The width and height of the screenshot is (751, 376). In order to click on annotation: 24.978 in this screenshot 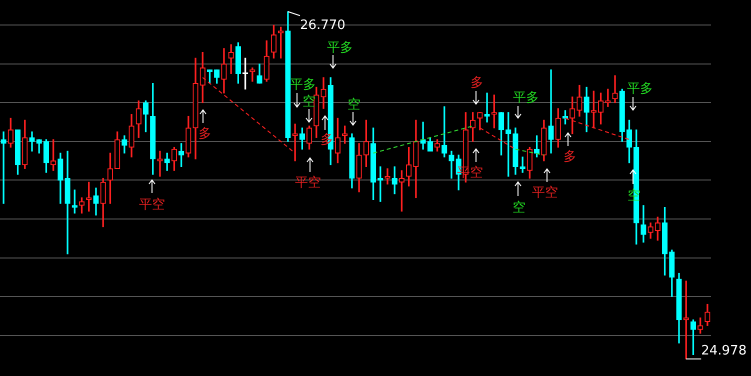, I will do `click(724, 350)`.